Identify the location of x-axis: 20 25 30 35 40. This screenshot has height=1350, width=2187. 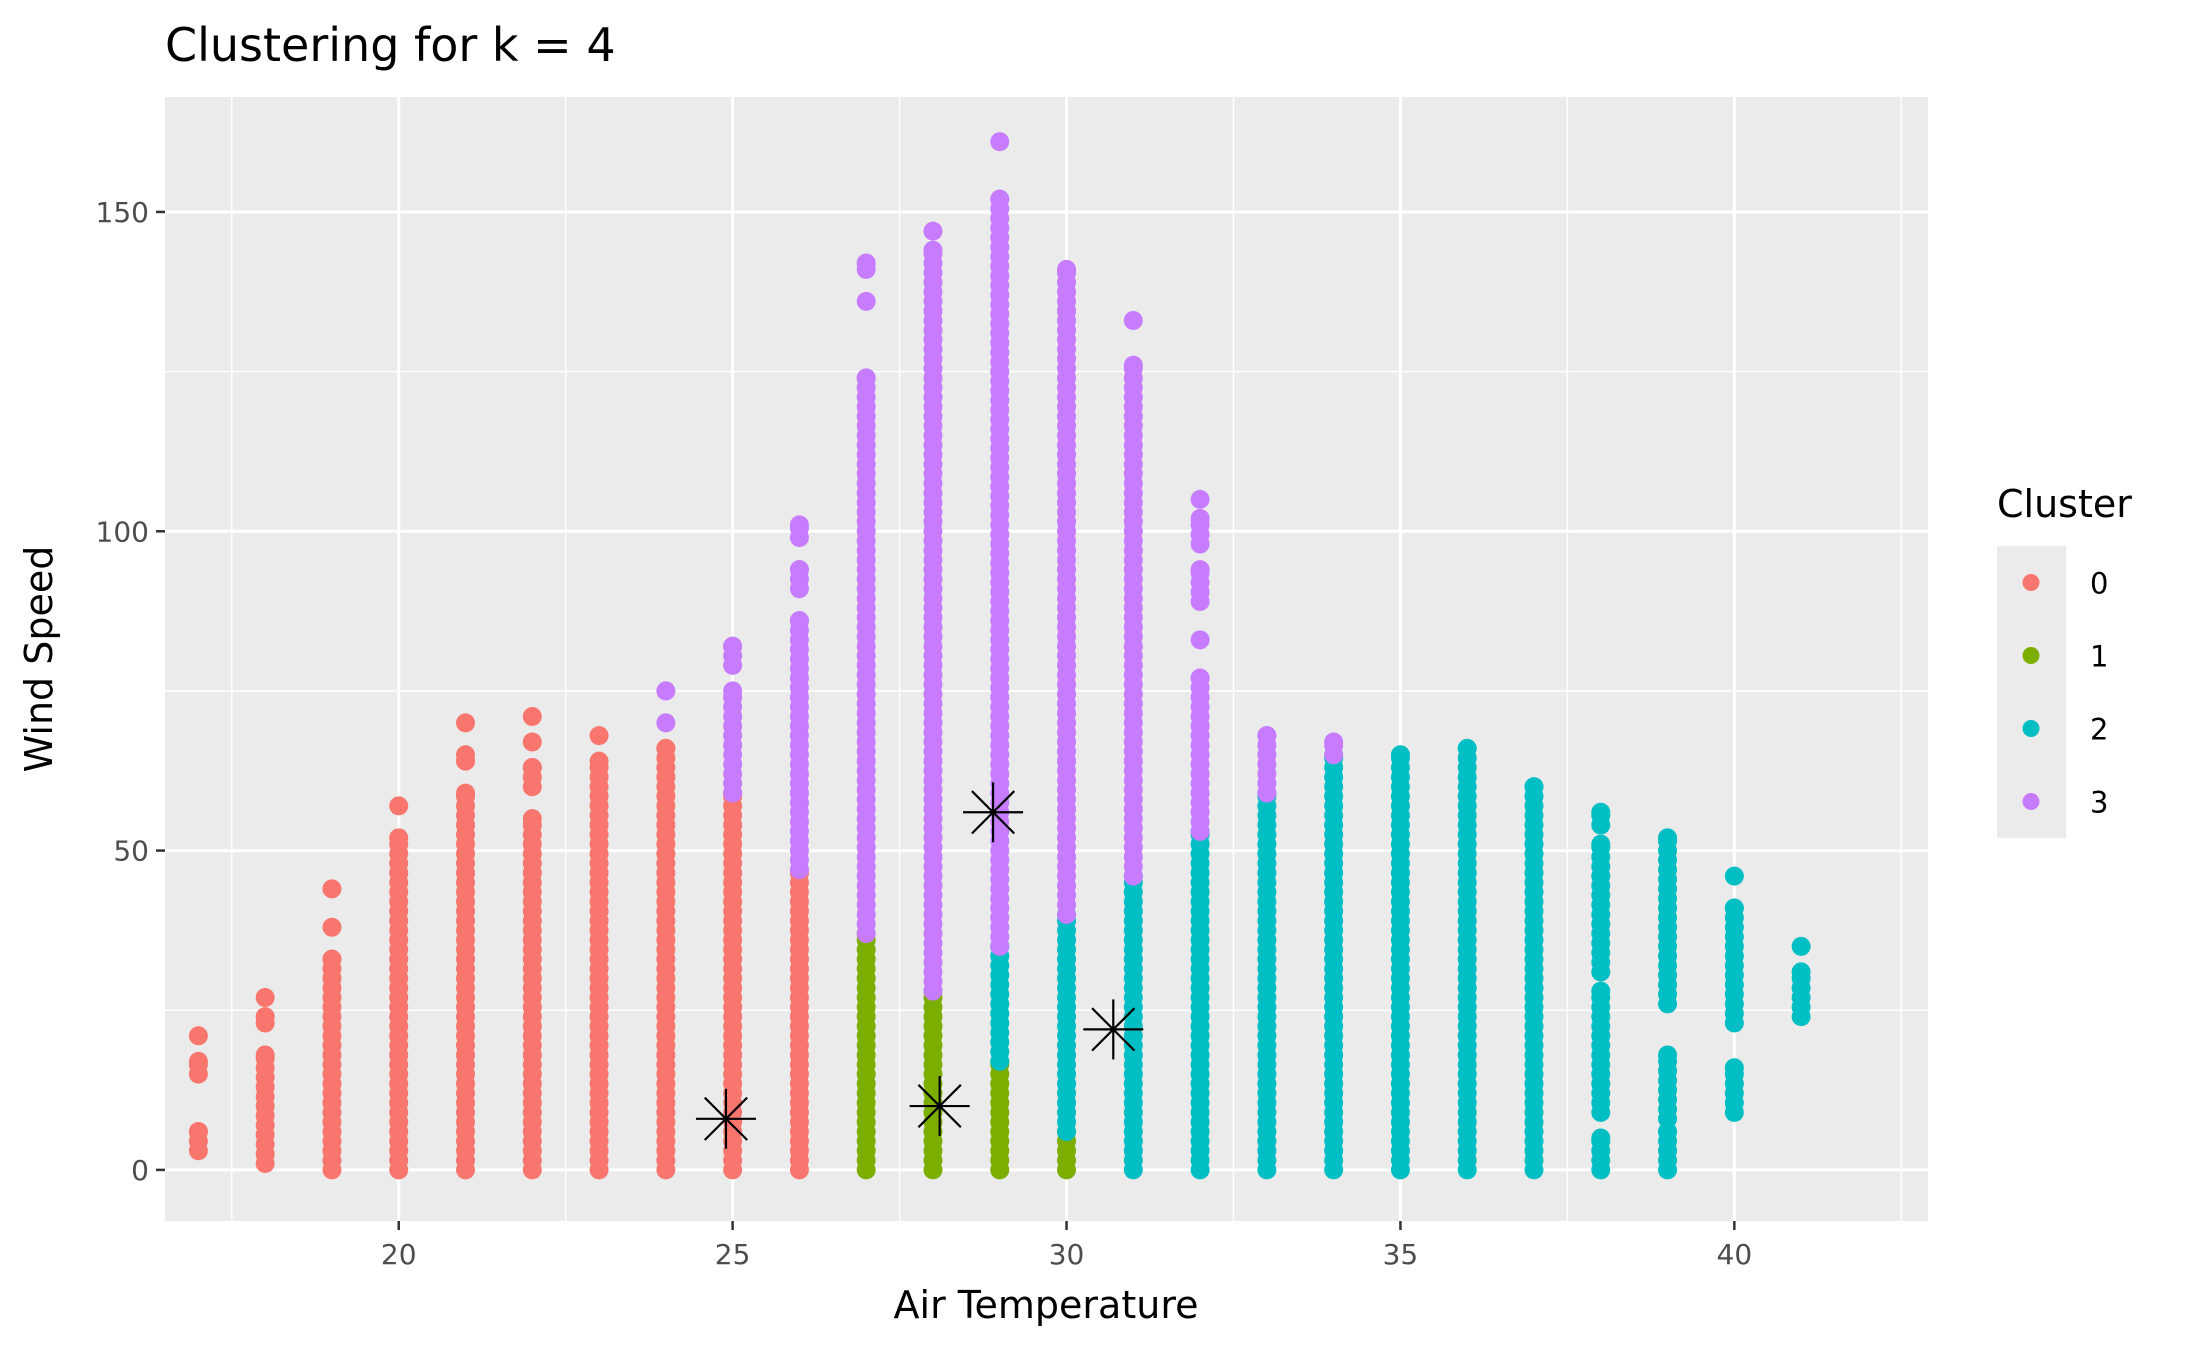
(1066, 1246).